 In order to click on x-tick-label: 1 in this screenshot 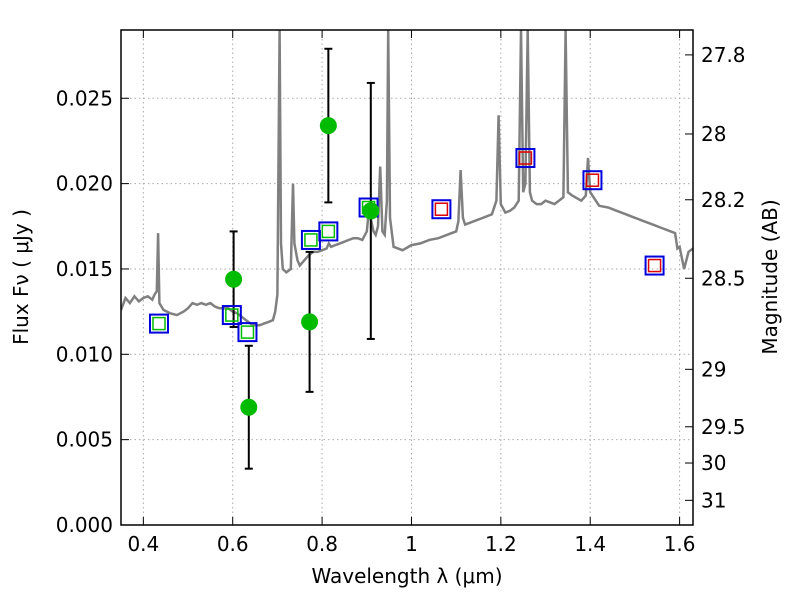, I will do `click(411, 544)`.